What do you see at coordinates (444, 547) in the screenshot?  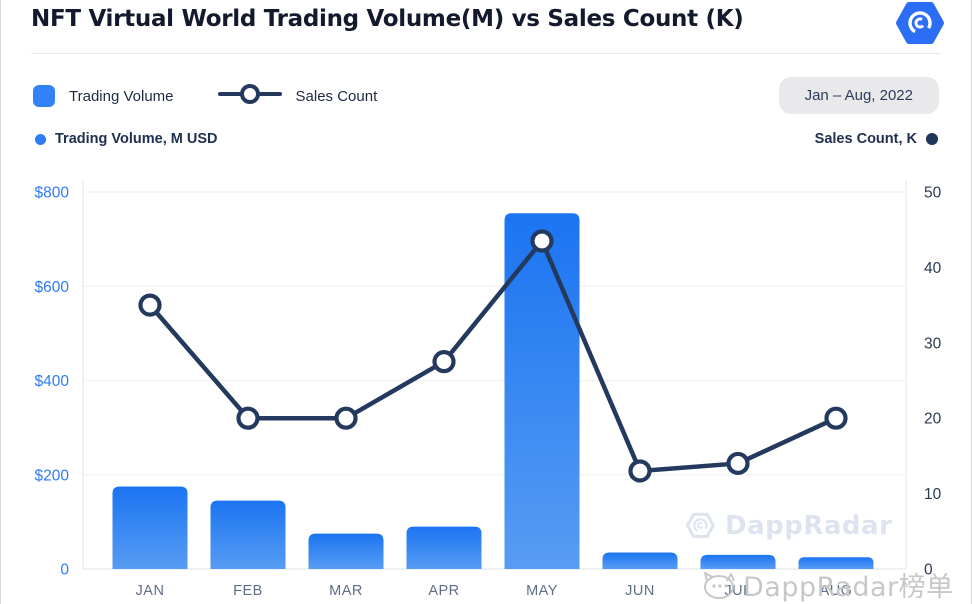 I see `bar-apr` at bounding box center [444, 547].